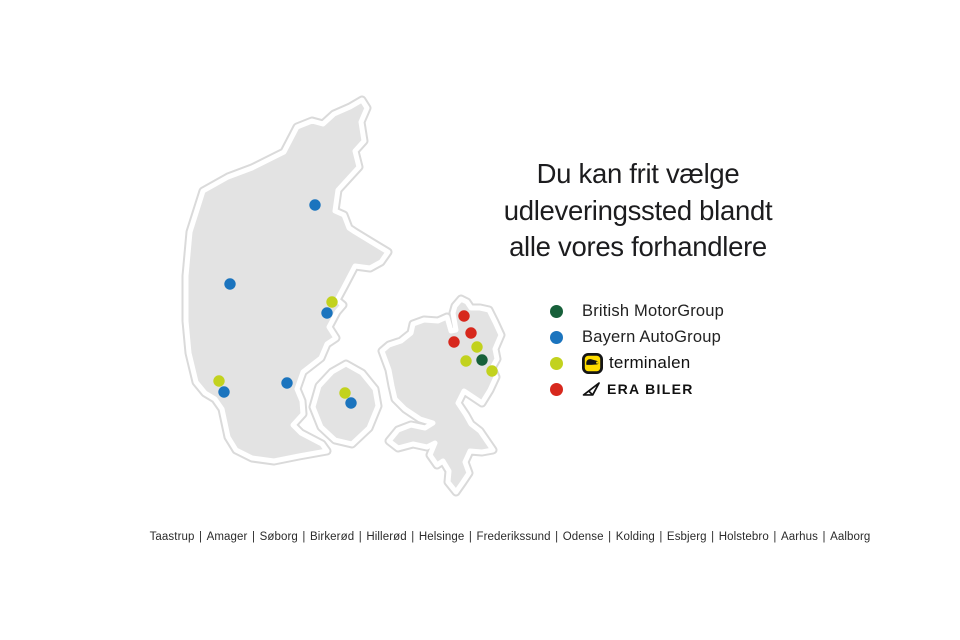 This screenshot has width=960, height=640. I want to click on city-item: Kolding, so click(635, 537).